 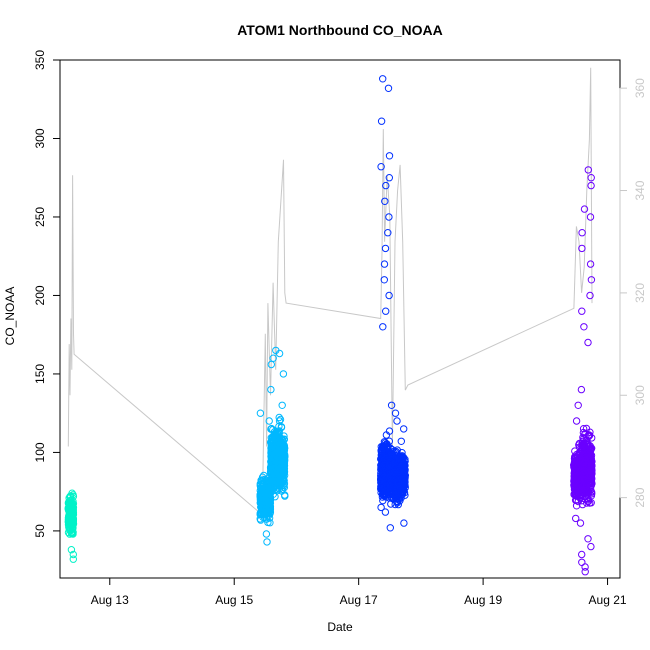 I want to click on x-tick-label: Aug 13, so click(x=110, y=600).